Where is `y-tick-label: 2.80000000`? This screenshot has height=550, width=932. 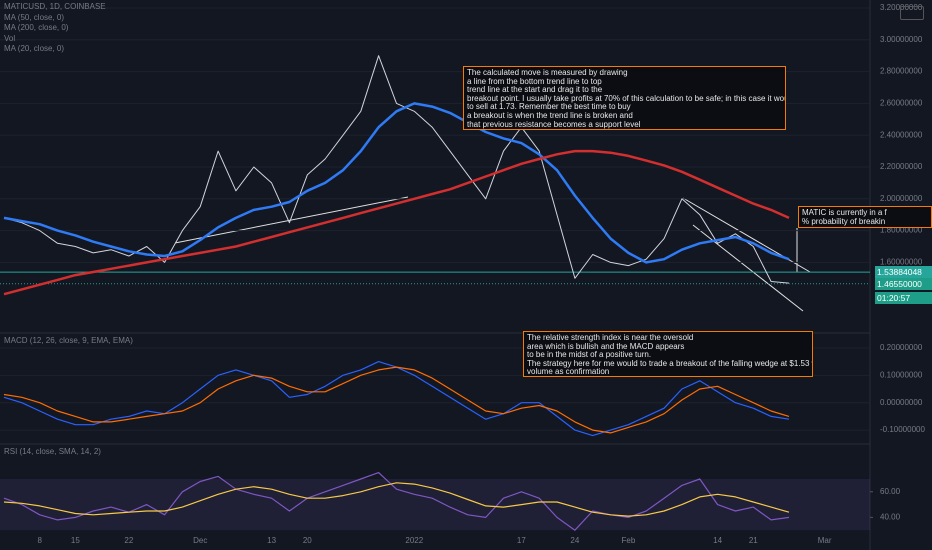 y-tick-label: 2.80000000 is located at coordinates (901, 71).